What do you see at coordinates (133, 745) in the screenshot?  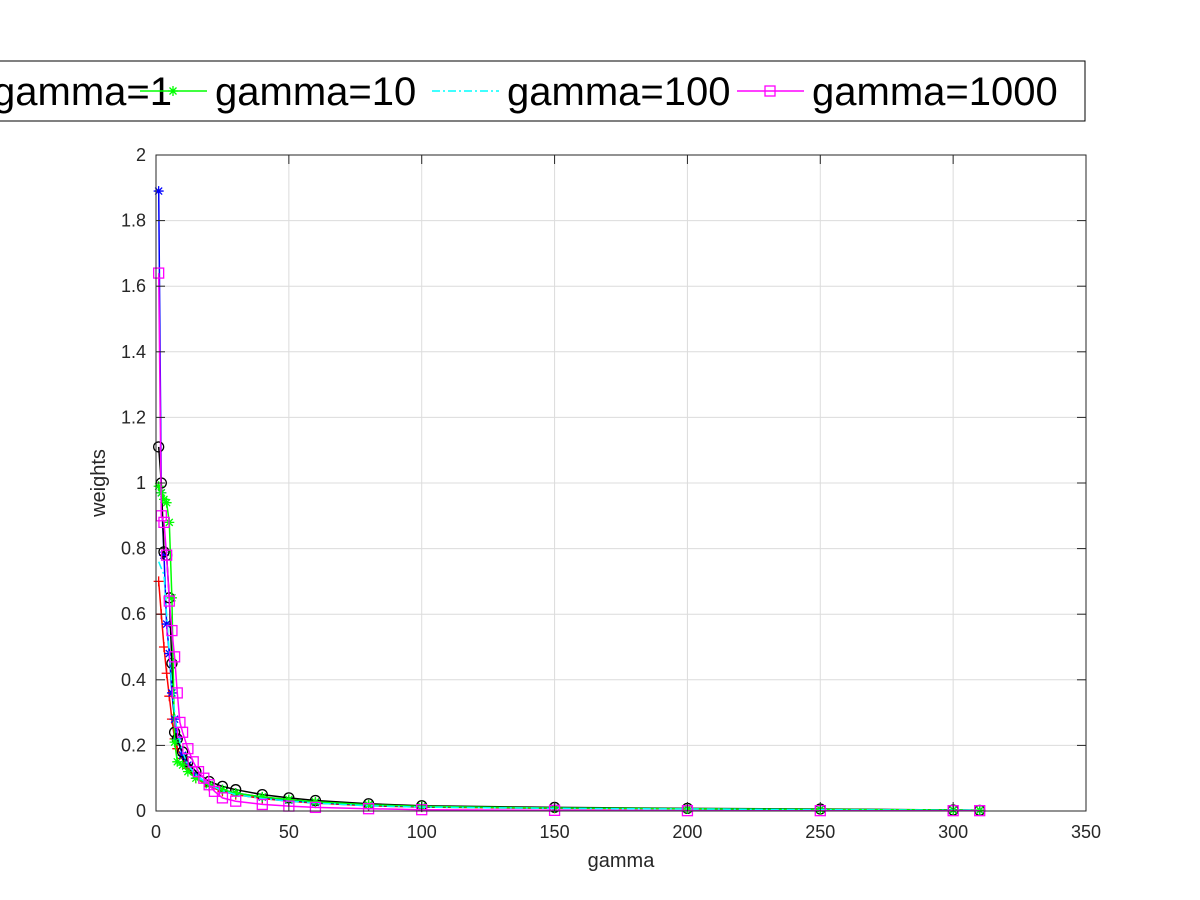 I see `y-tick-label: 0.2` at bounding box center [133, 745].